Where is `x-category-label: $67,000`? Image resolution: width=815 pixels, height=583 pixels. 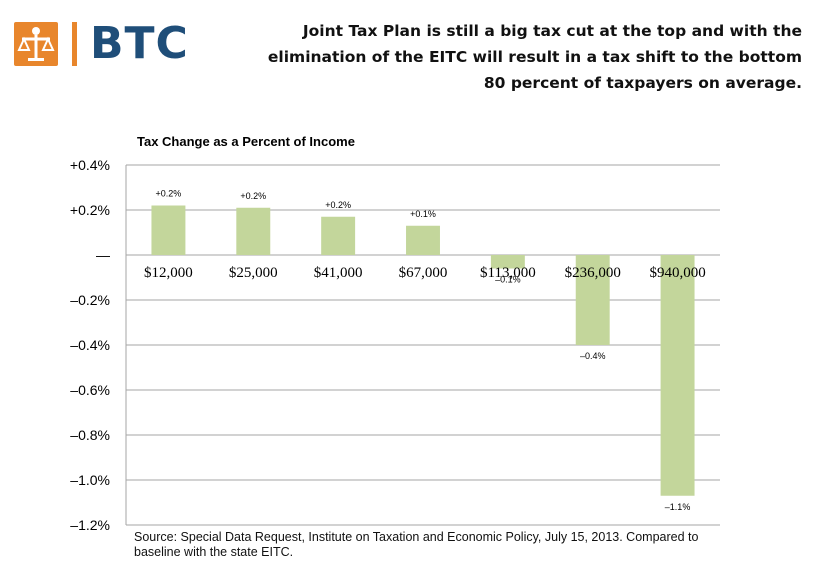 x-category-label: $67,000 is located at coordinates (423, 273).